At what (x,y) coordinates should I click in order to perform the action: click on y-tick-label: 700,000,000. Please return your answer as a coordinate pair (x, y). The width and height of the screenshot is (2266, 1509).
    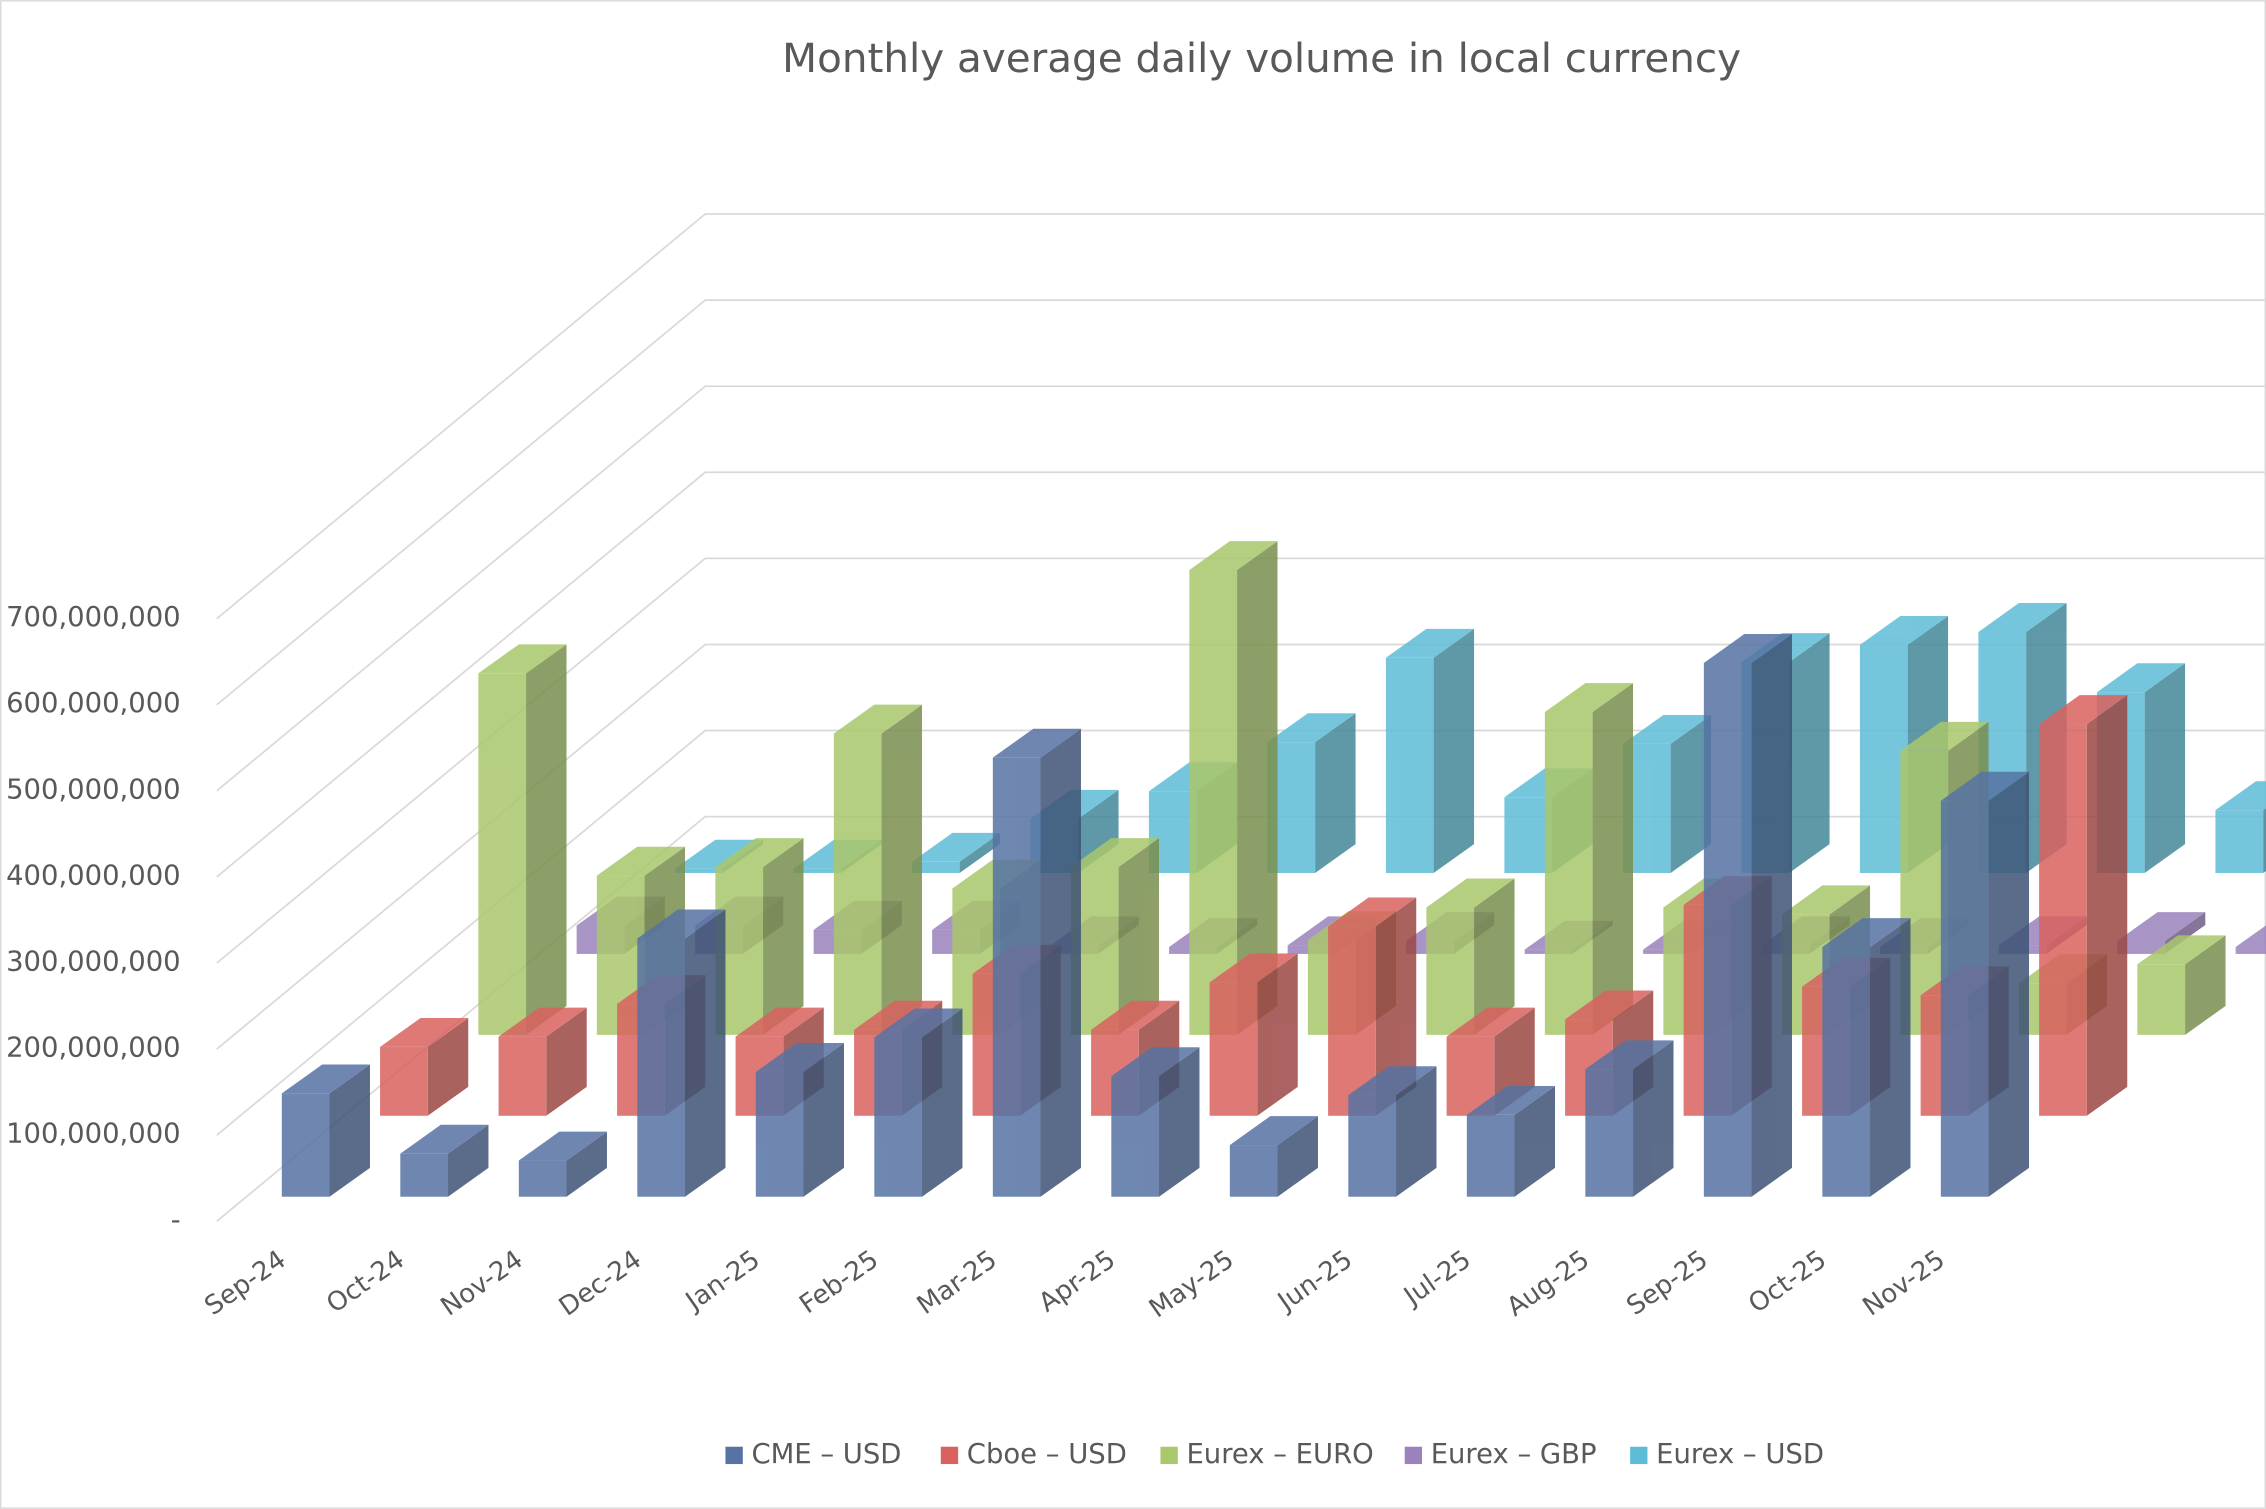
    Looking at the image, I should click on (93, 617).